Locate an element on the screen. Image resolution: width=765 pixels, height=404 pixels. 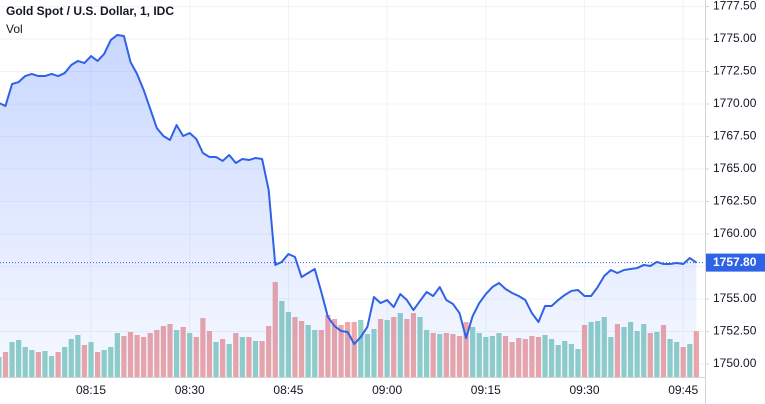
y-tick-label: 1752.50 is located at coordinates (735, 331).